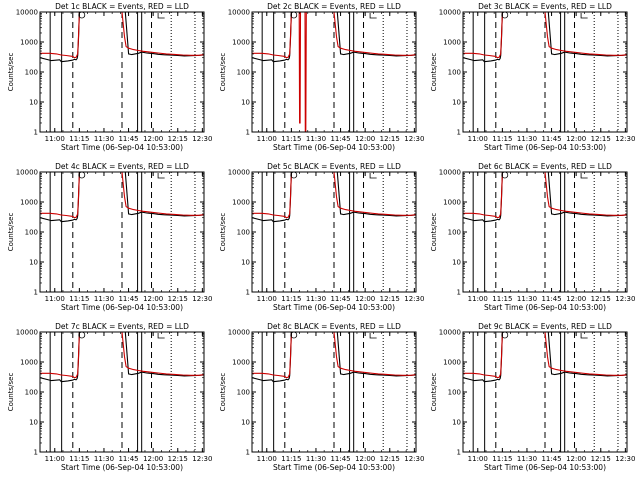  Describe the element at coordinates (334, 166) in the screenshot. I see `chart-title: Det 5c BLACK = Events, RED = LLD` at that location.